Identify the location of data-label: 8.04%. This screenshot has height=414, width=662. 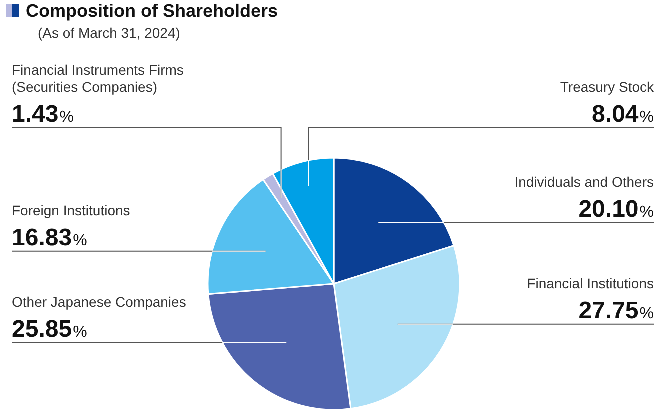
(623, 114).